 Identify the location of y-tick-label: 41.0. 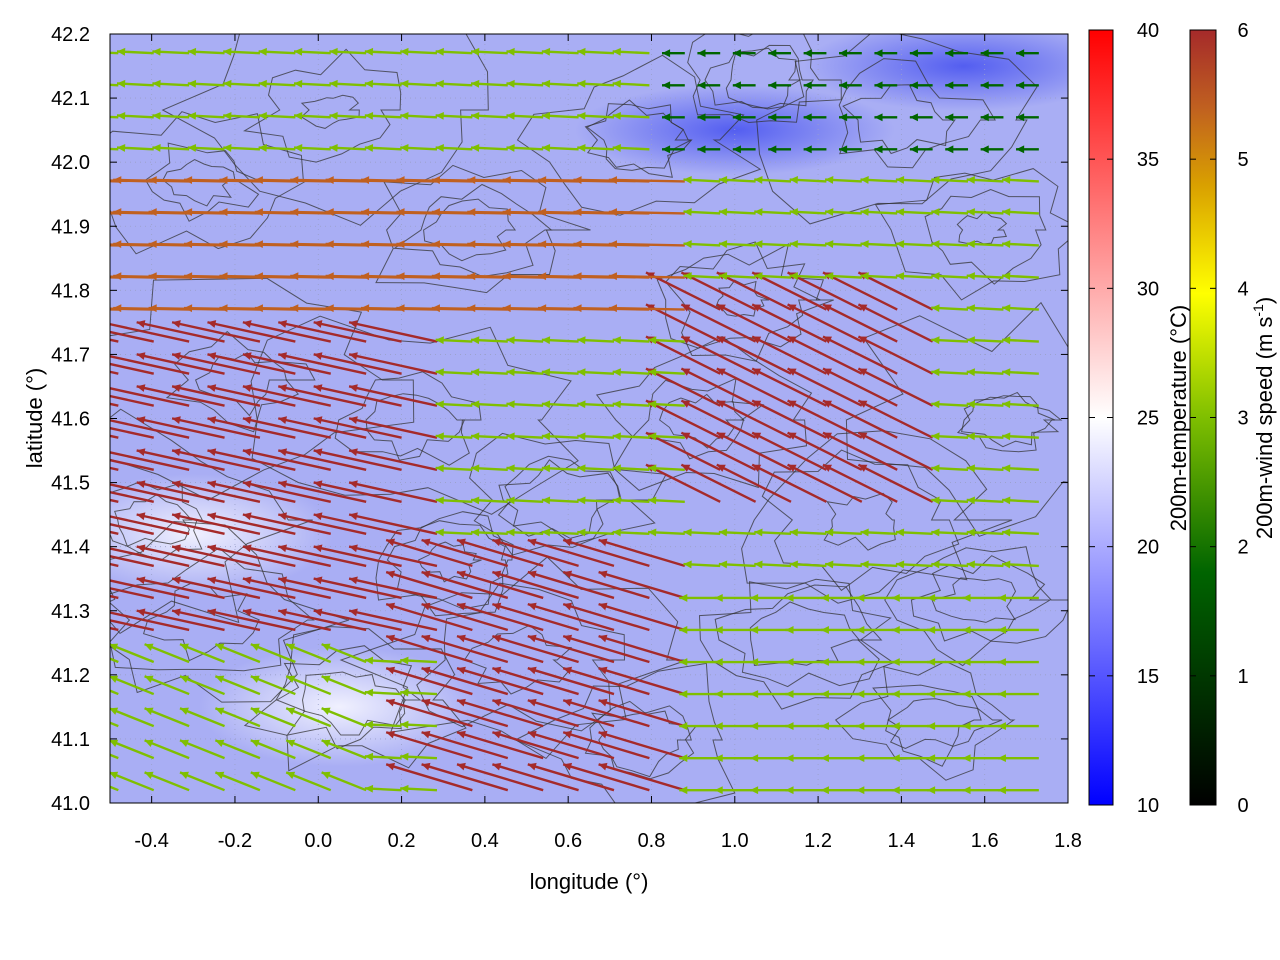
(70, 804).